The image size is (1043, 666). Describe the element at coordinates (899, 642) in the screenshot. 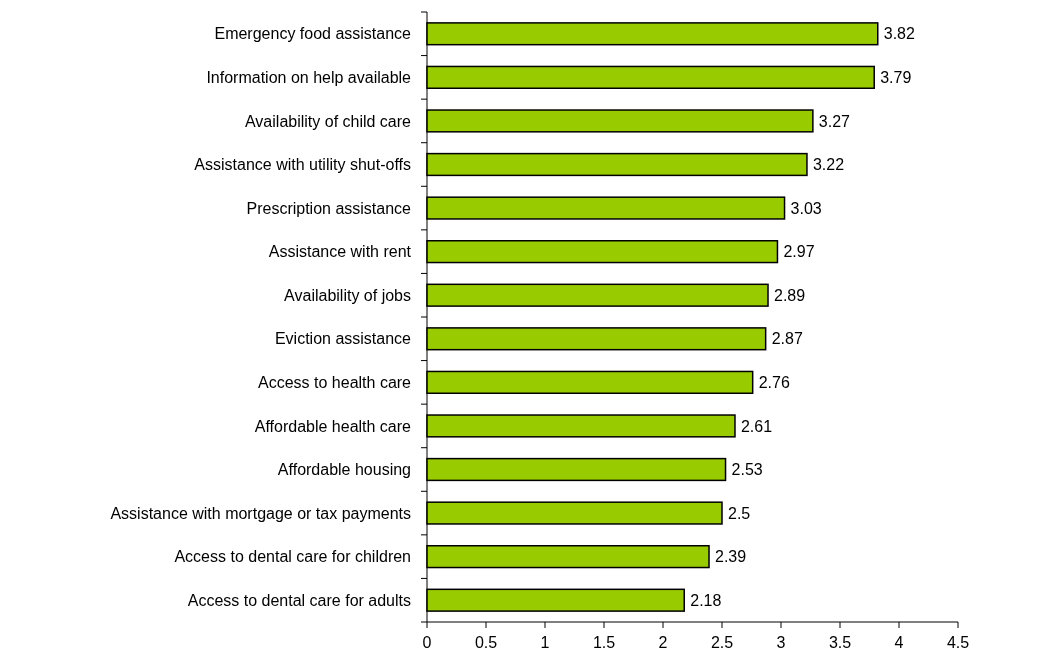

I see `x-tick-label: 4` at that location.